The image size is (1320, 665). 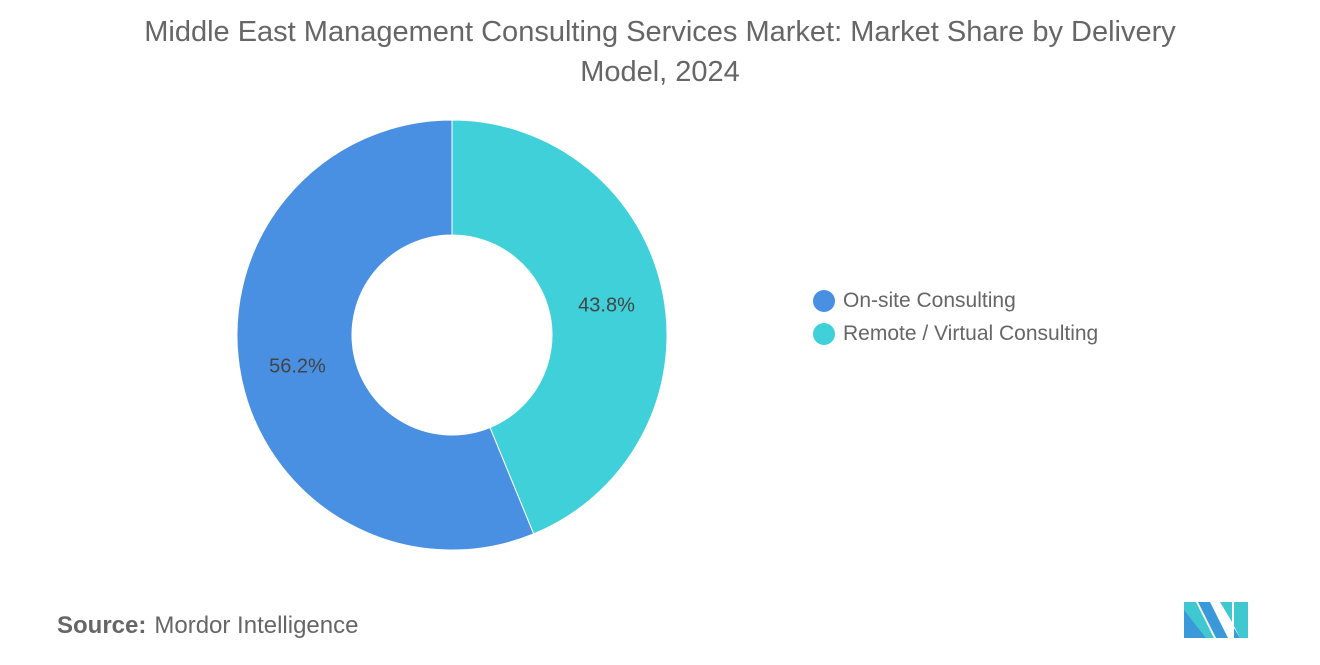 What do you see at coordinates (606, 306) in the screenshot?
I see `data-label: 43.8%` at bounding box center [606, 306].